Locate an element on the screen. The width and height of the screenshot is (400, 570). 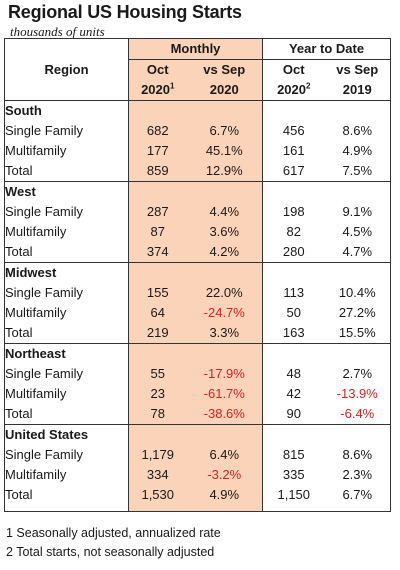
vs-sep-ytd-value: 9.1% is located at coordinates (357, 211).